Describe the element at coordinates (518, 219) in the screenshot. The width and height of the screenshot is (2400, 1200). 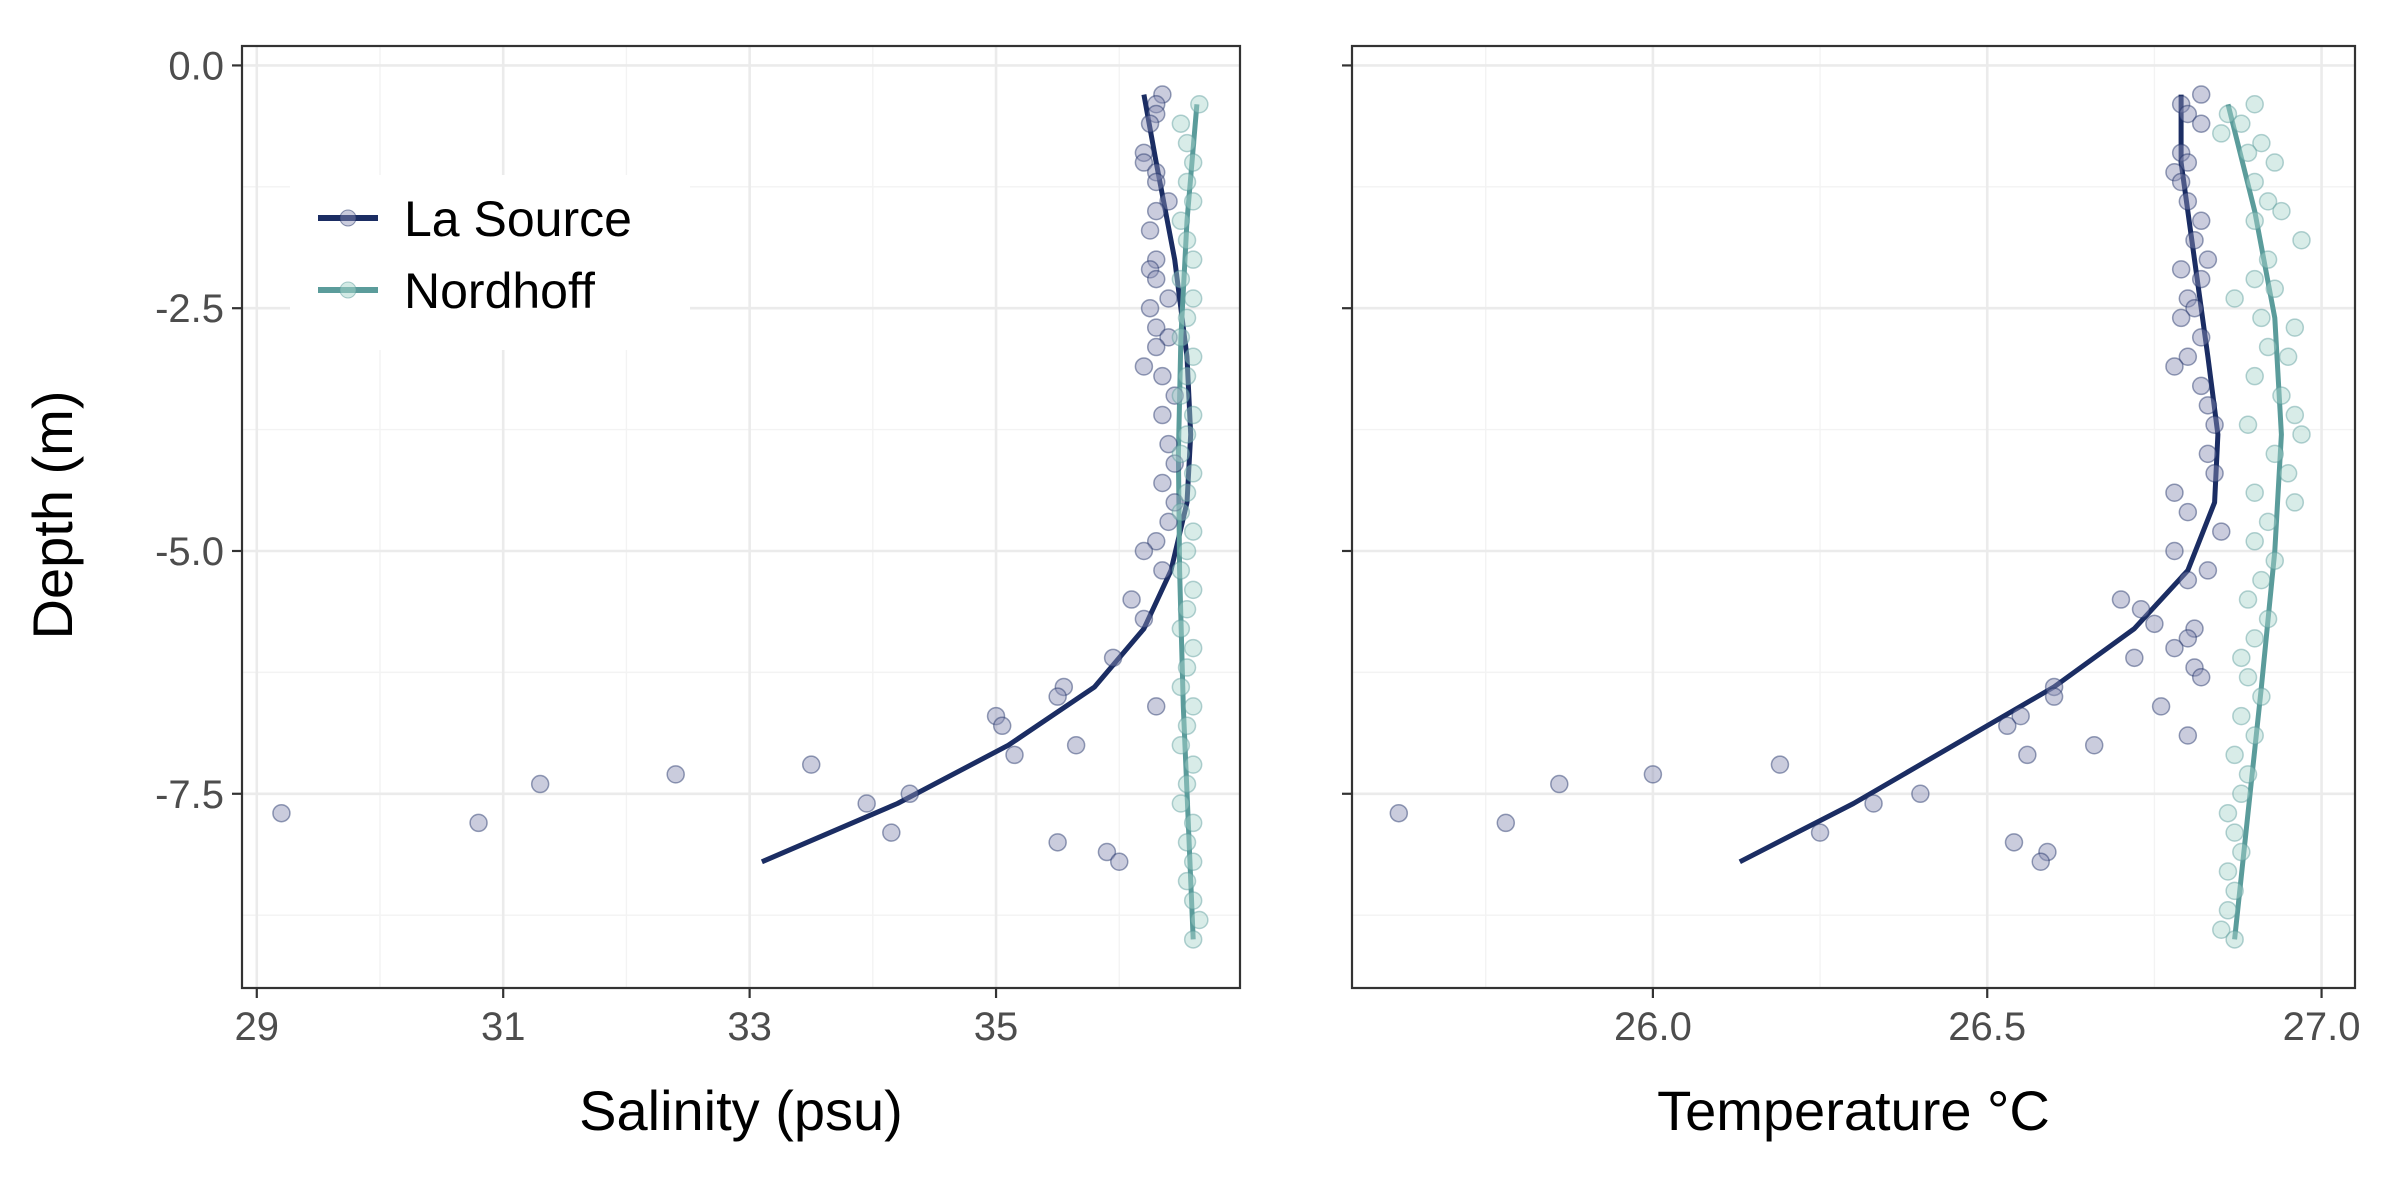
I see `legend-label-la-source: La Source` at that location.